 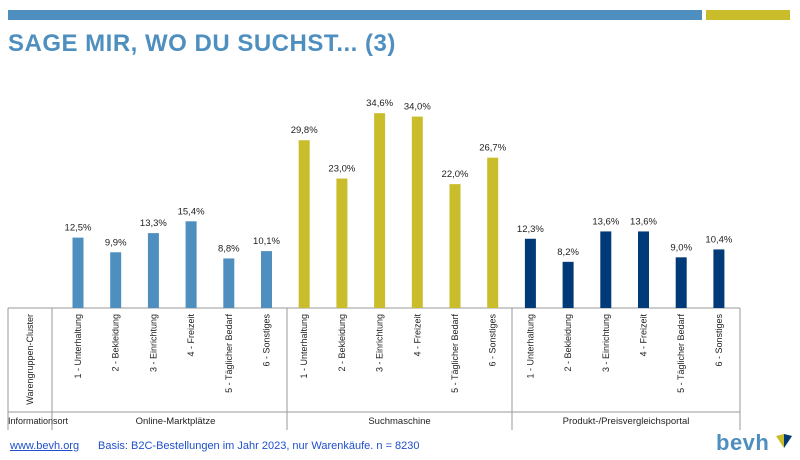 I want to click on bevh-logo: bevh, so click(x=756, y=443).